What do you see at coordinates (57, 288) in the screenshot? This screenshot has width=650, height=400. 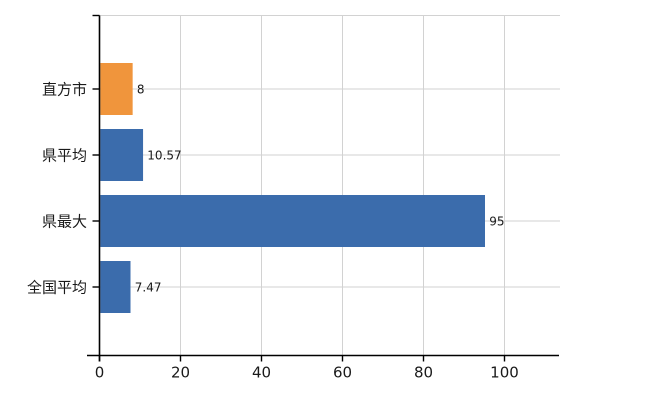 I see `category-label-3: 全国平均` at bounding box center [57, 288].